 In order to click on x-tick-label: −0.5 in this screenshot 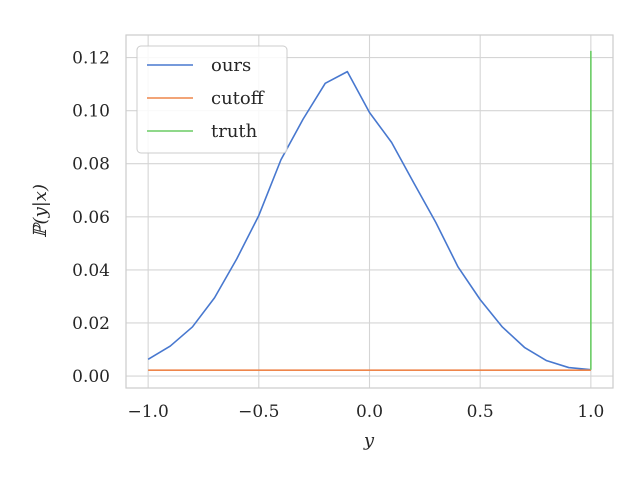, I will do `click(258, 412)`.